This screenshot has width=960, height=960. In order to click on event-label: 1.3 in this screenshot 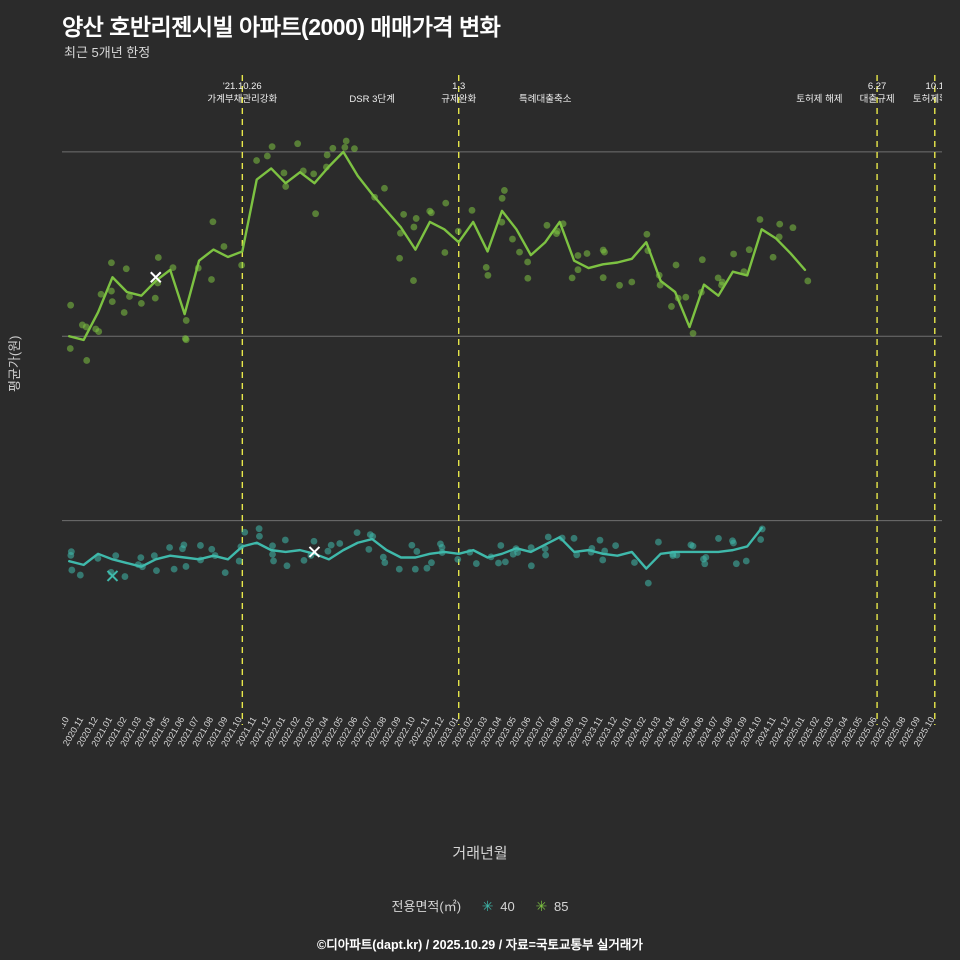, I will do `click(458, 86)`.